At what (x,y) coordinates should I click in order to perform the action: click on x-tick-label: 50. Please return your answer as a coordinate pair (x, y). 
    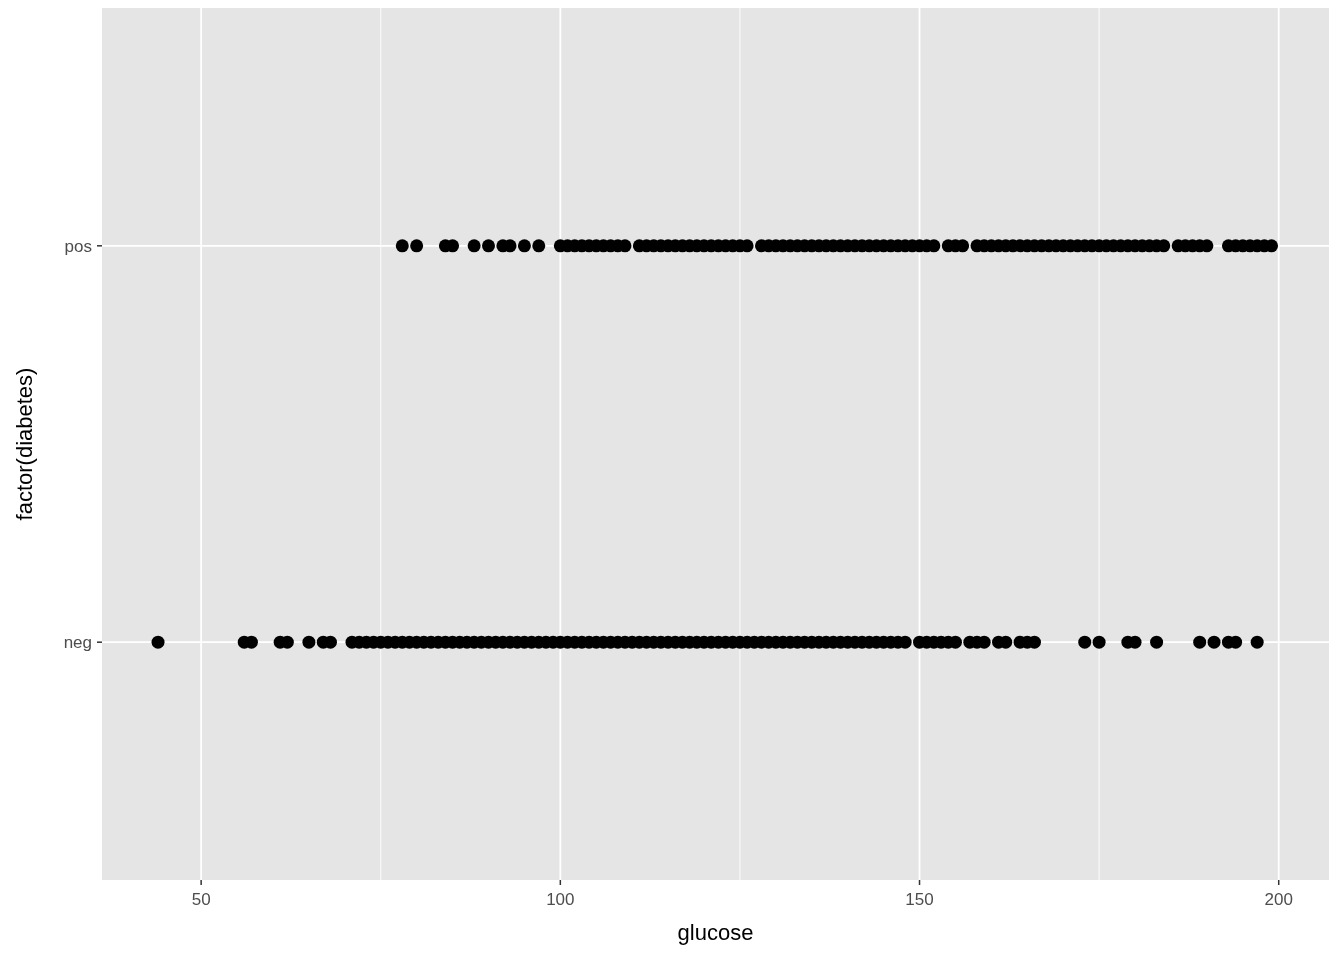
    Looking at the image, I should click on (201, 899).